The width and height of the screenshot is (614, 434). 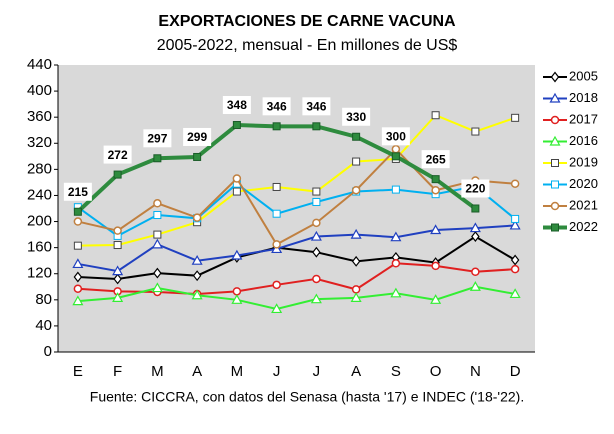 What do you see at coordinates (307, 21) in the screenshot?
I see `chart-title: EXPORTACIONES DE CARNE VACUNA` at bounding box center [307, 21].